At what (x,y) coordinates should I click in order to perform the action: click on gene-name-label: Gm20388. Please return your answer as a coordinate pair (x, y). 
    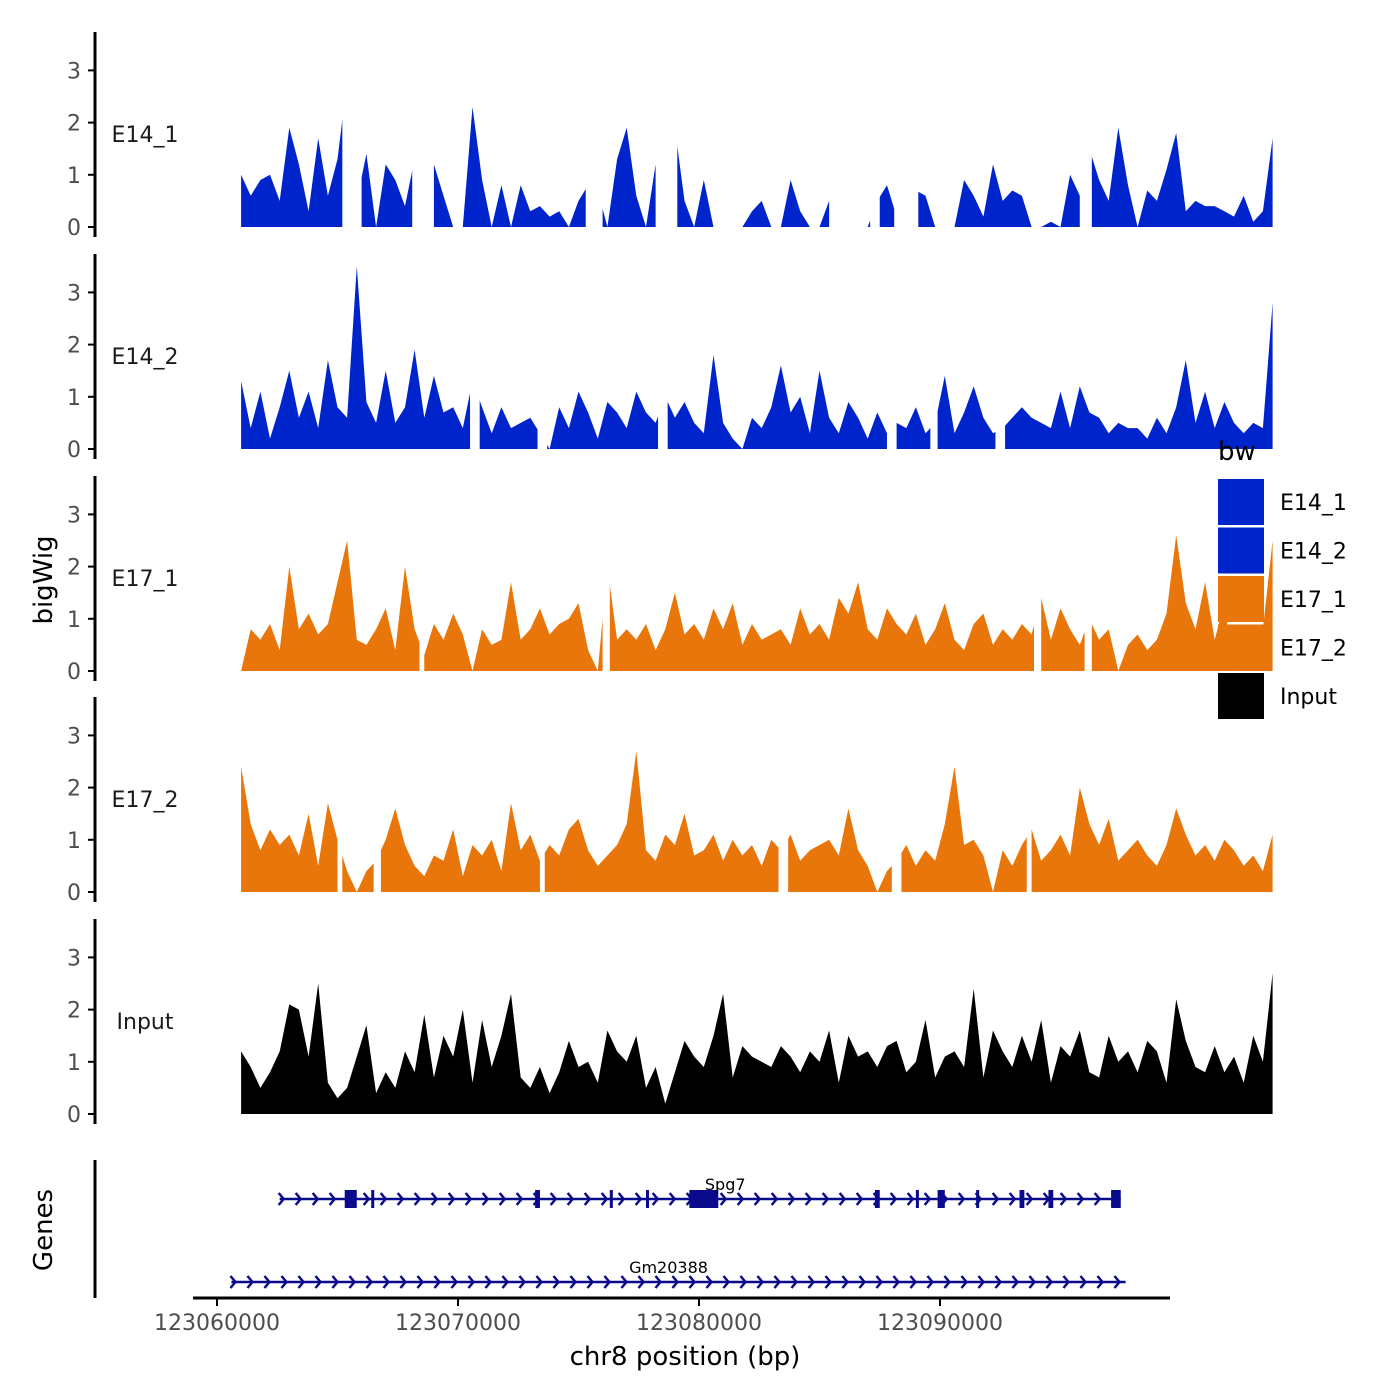
    Looking at the image, I should click on (668, 1267).